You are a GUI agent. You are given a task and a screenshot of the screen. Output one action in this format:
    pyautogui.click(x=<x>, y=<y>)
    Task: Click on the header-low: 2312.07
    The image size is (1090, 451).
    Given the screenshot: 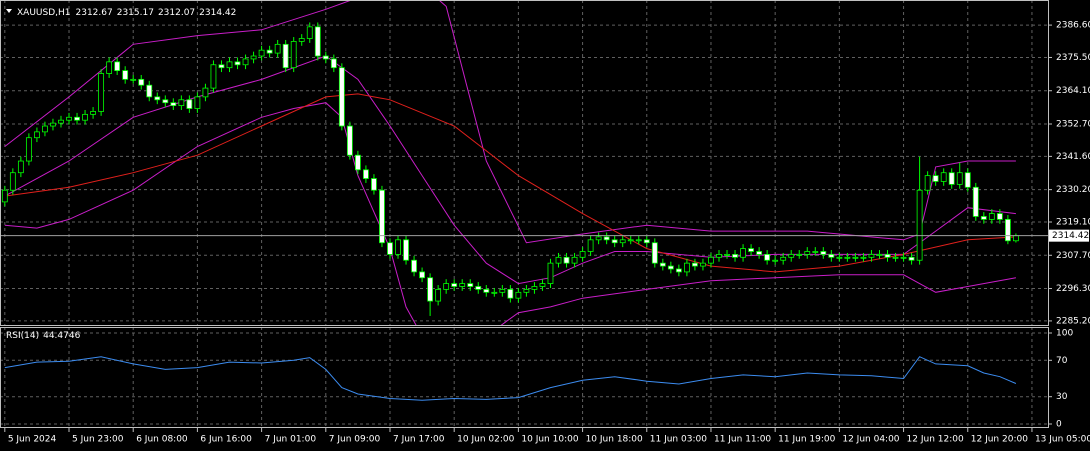 What is the action you would take?
    pyautogui.click(x=176, y=13)
    